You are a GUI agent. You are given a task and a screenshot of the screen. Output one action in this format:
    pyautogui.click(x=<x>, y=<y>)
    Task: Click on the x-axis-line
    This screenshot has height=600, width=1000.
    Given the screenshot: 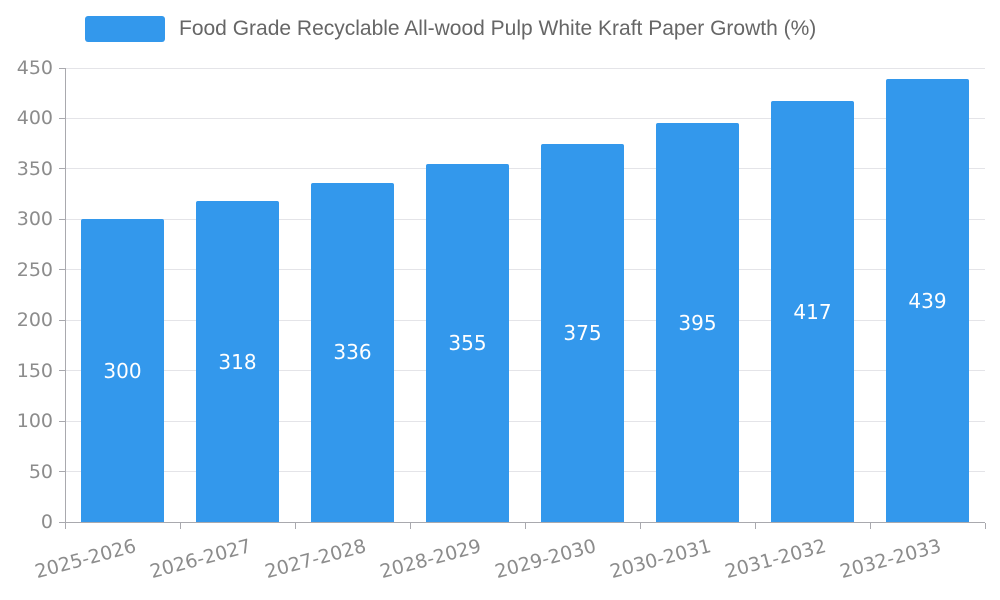 What is the action you would take?
    pyautogui.click(x=525, y=522)
    